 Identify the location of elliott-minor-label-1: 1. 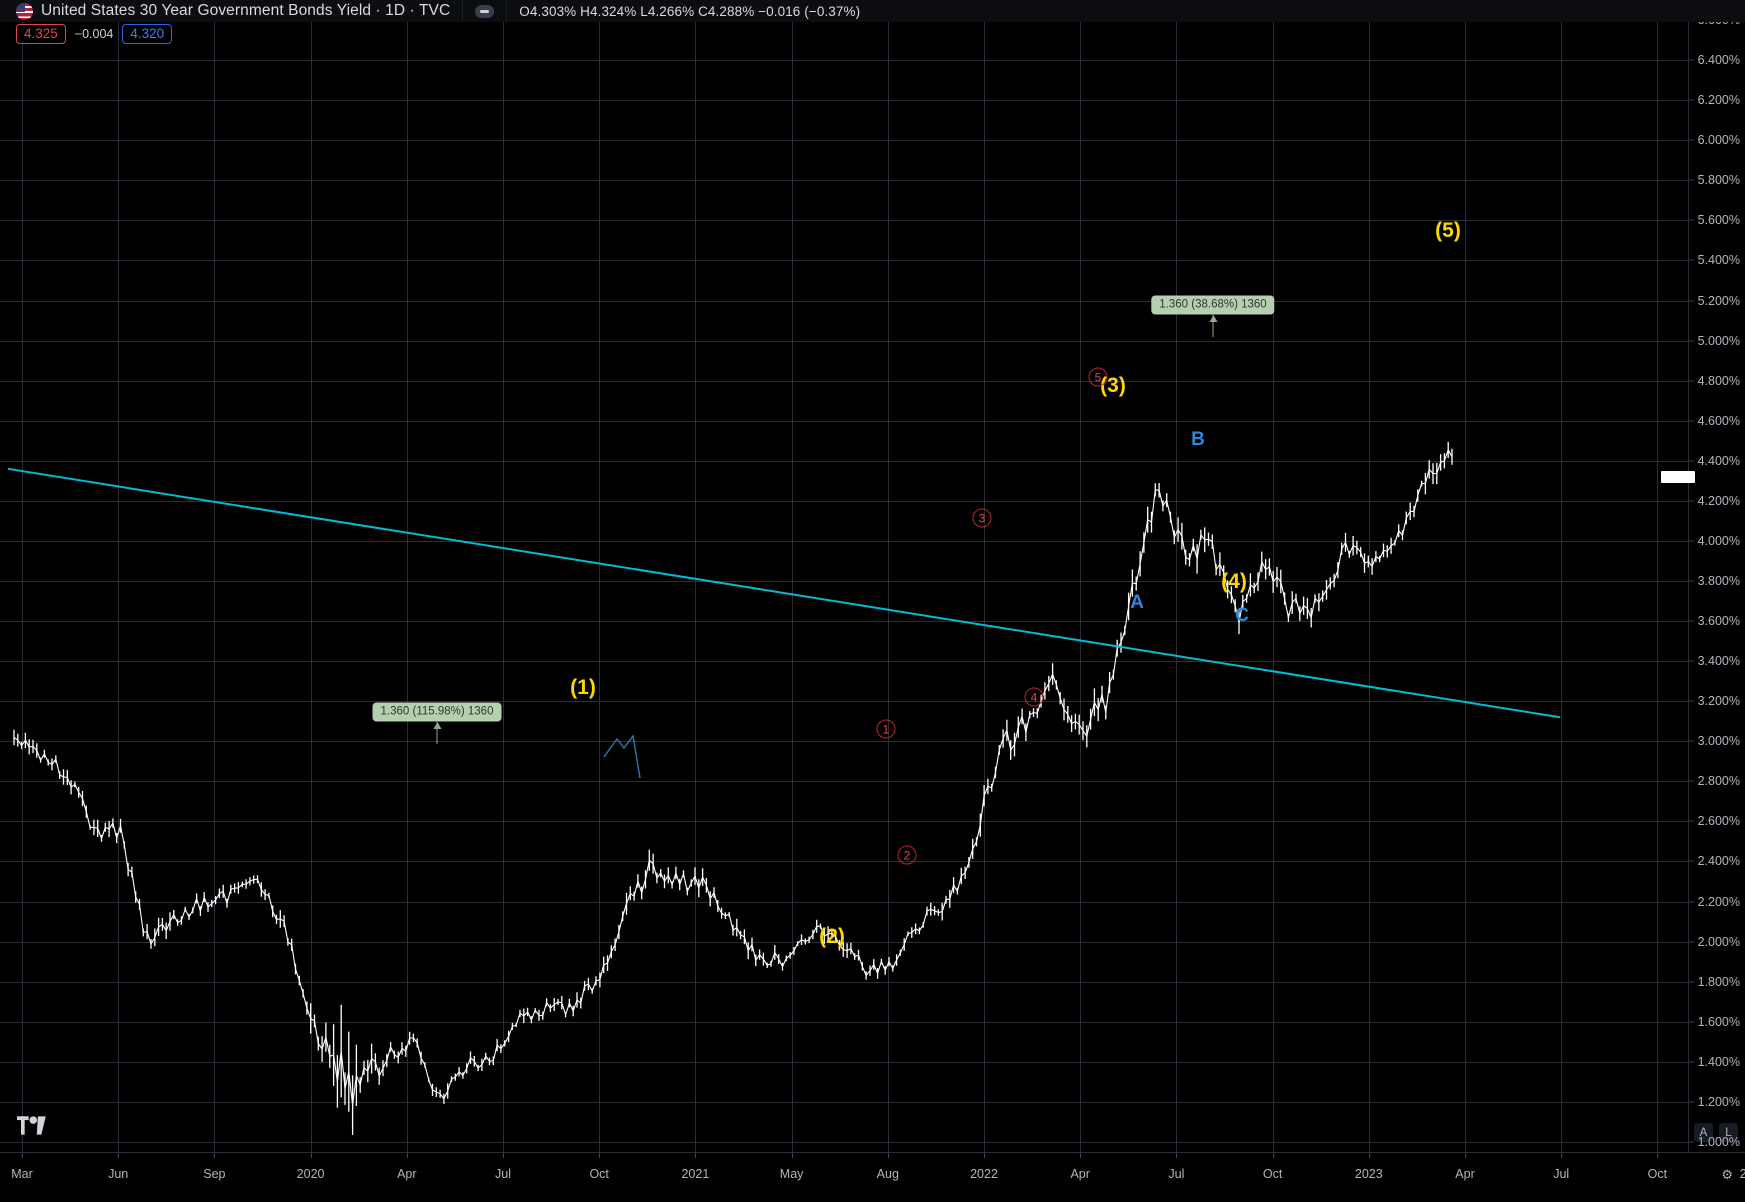
(886, 729).